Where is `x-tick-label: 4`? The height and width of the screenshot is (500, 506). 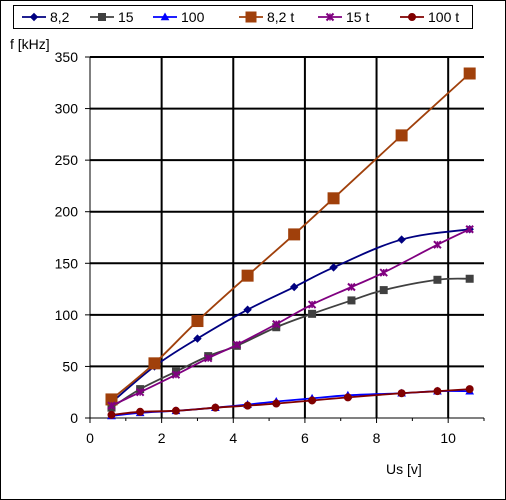
x-tick-label: 4 is located at coordinates (233, 438).